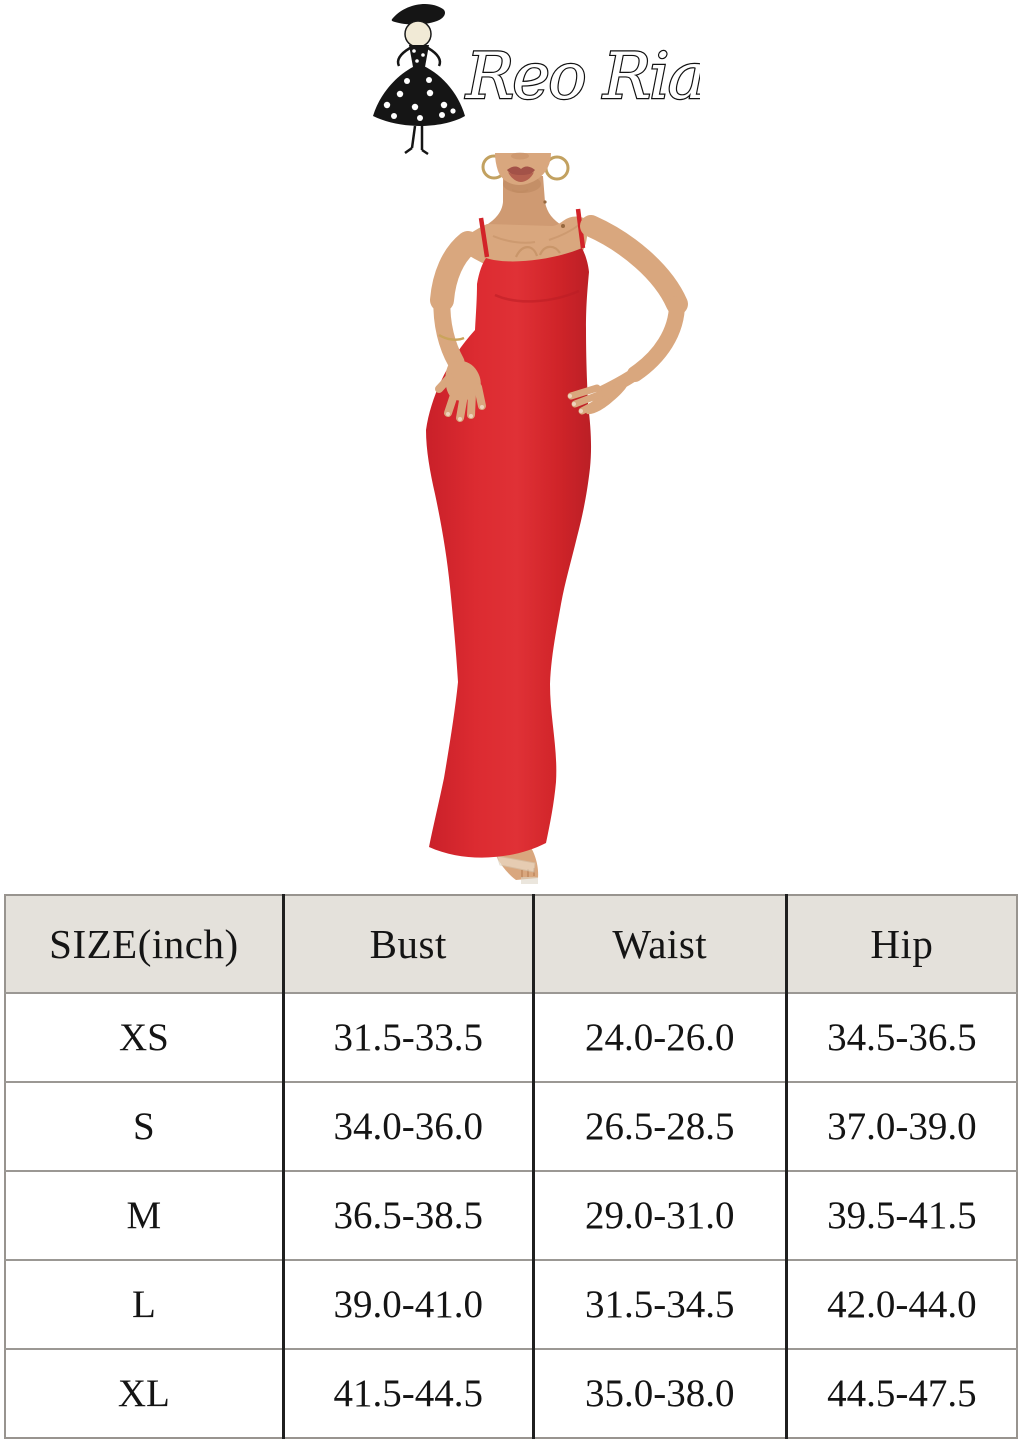 This screenshot has height=1439, width=1024. Describe the element at coordinates (455, 301) in the screenshot. I see `model-left-arm` at that location.